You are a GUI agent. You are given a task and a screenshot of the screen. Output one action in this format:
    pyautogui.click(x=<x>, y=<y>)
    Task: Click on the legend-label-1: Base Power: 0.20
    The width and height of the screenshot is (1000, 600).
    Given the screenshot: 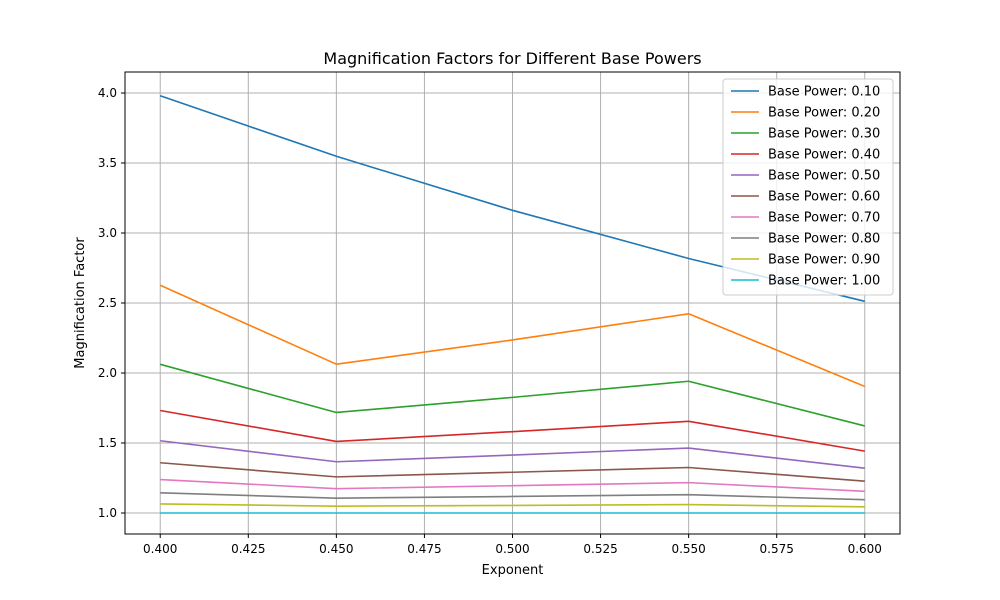 What is the action you would take?
    pyautogui.click(x=824, y=113)
    